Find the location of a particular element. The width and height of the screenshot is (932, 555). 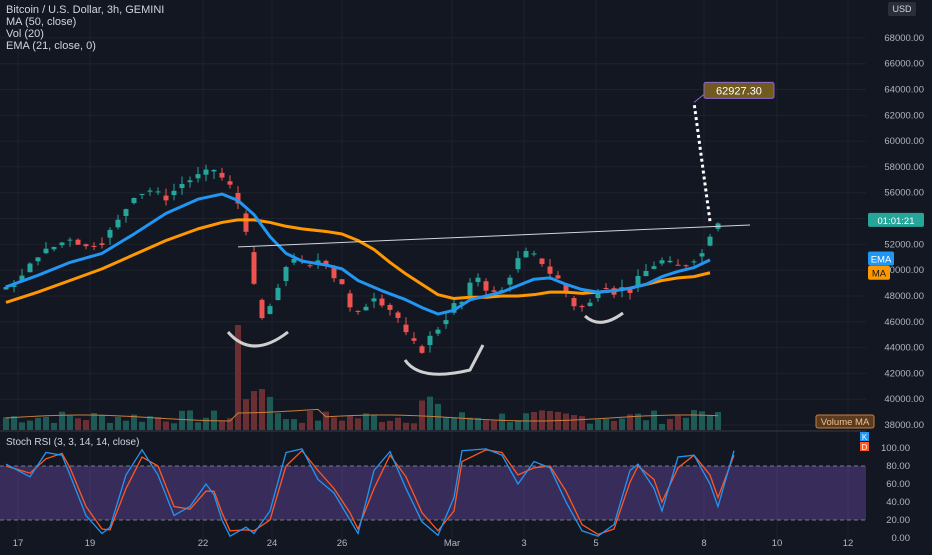

target-label-text: 62927.30 is located at coordinates (739, 91).